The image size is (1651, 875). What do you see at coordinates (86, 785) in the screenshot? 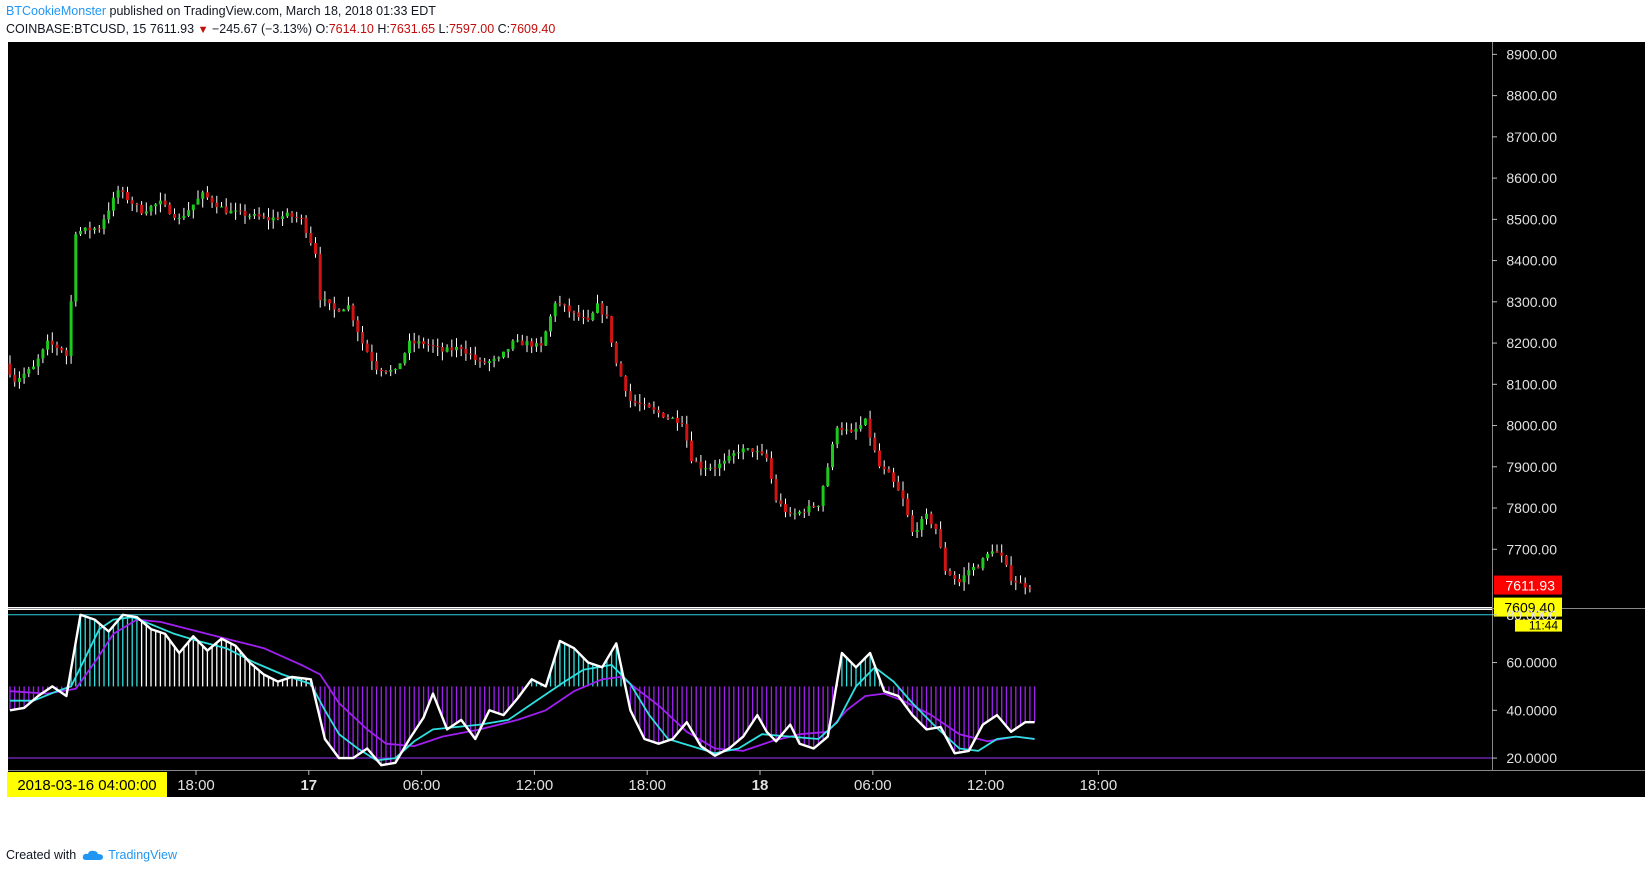
I see `crosshair-date-label: 2018-03-16 04:00:00` at bounding box center [86, 785].